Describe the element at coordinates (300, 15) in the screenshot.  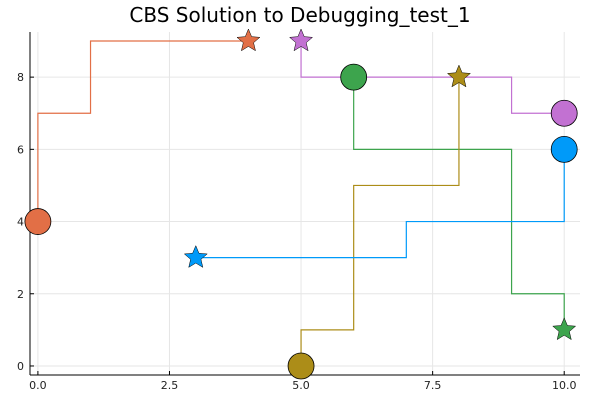
I see `chart-title: CBS Solution to Debugging_test_1` at that location.